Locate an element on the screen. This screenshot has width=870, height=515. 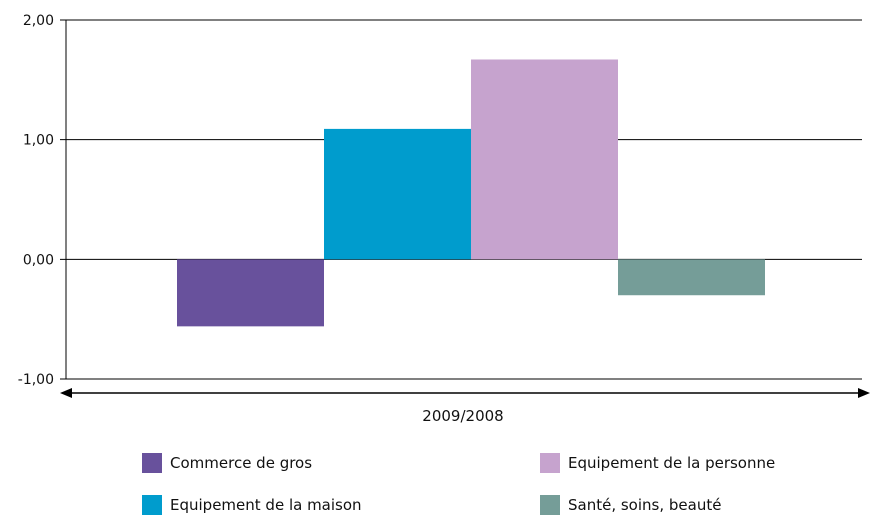
bar-sante-soins-beaute is located at coordinates (691, 277).